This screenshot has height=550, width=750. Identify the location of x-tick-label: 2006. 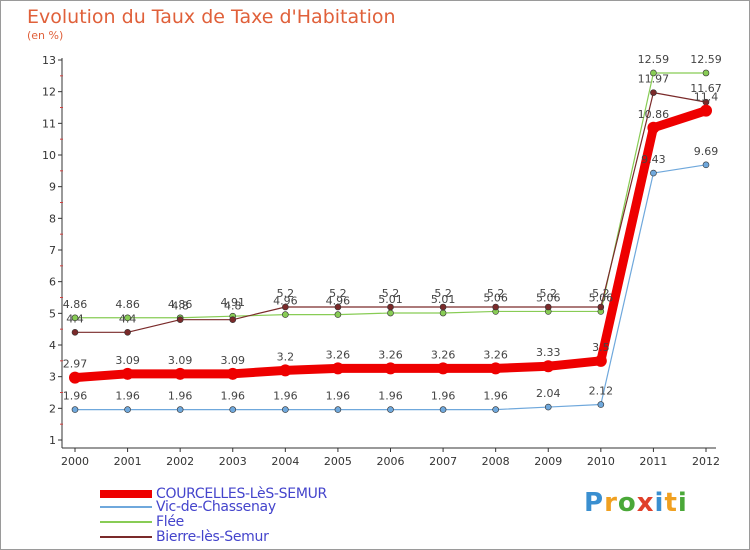
(391, 461).